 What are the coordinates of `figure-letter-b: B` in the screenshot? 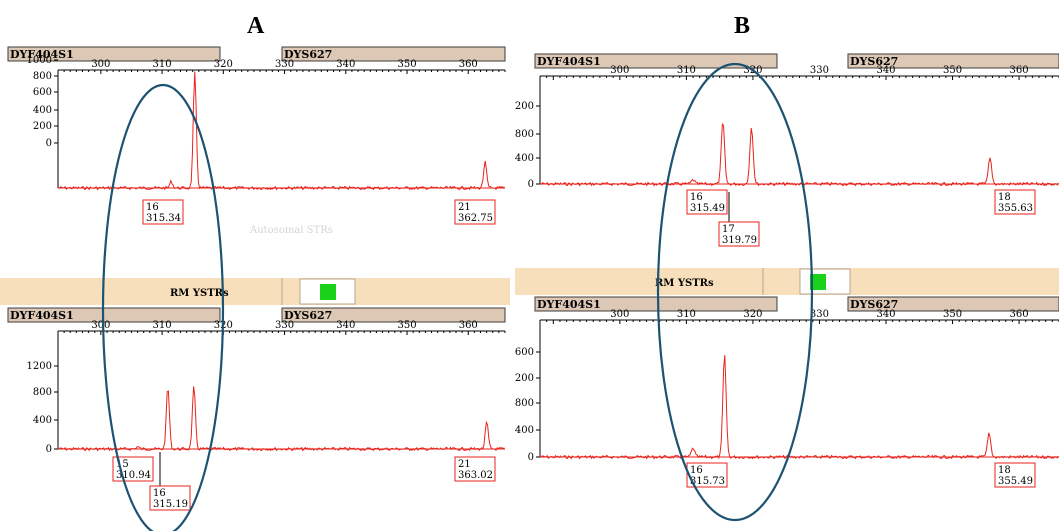 It's located at (742, 26).